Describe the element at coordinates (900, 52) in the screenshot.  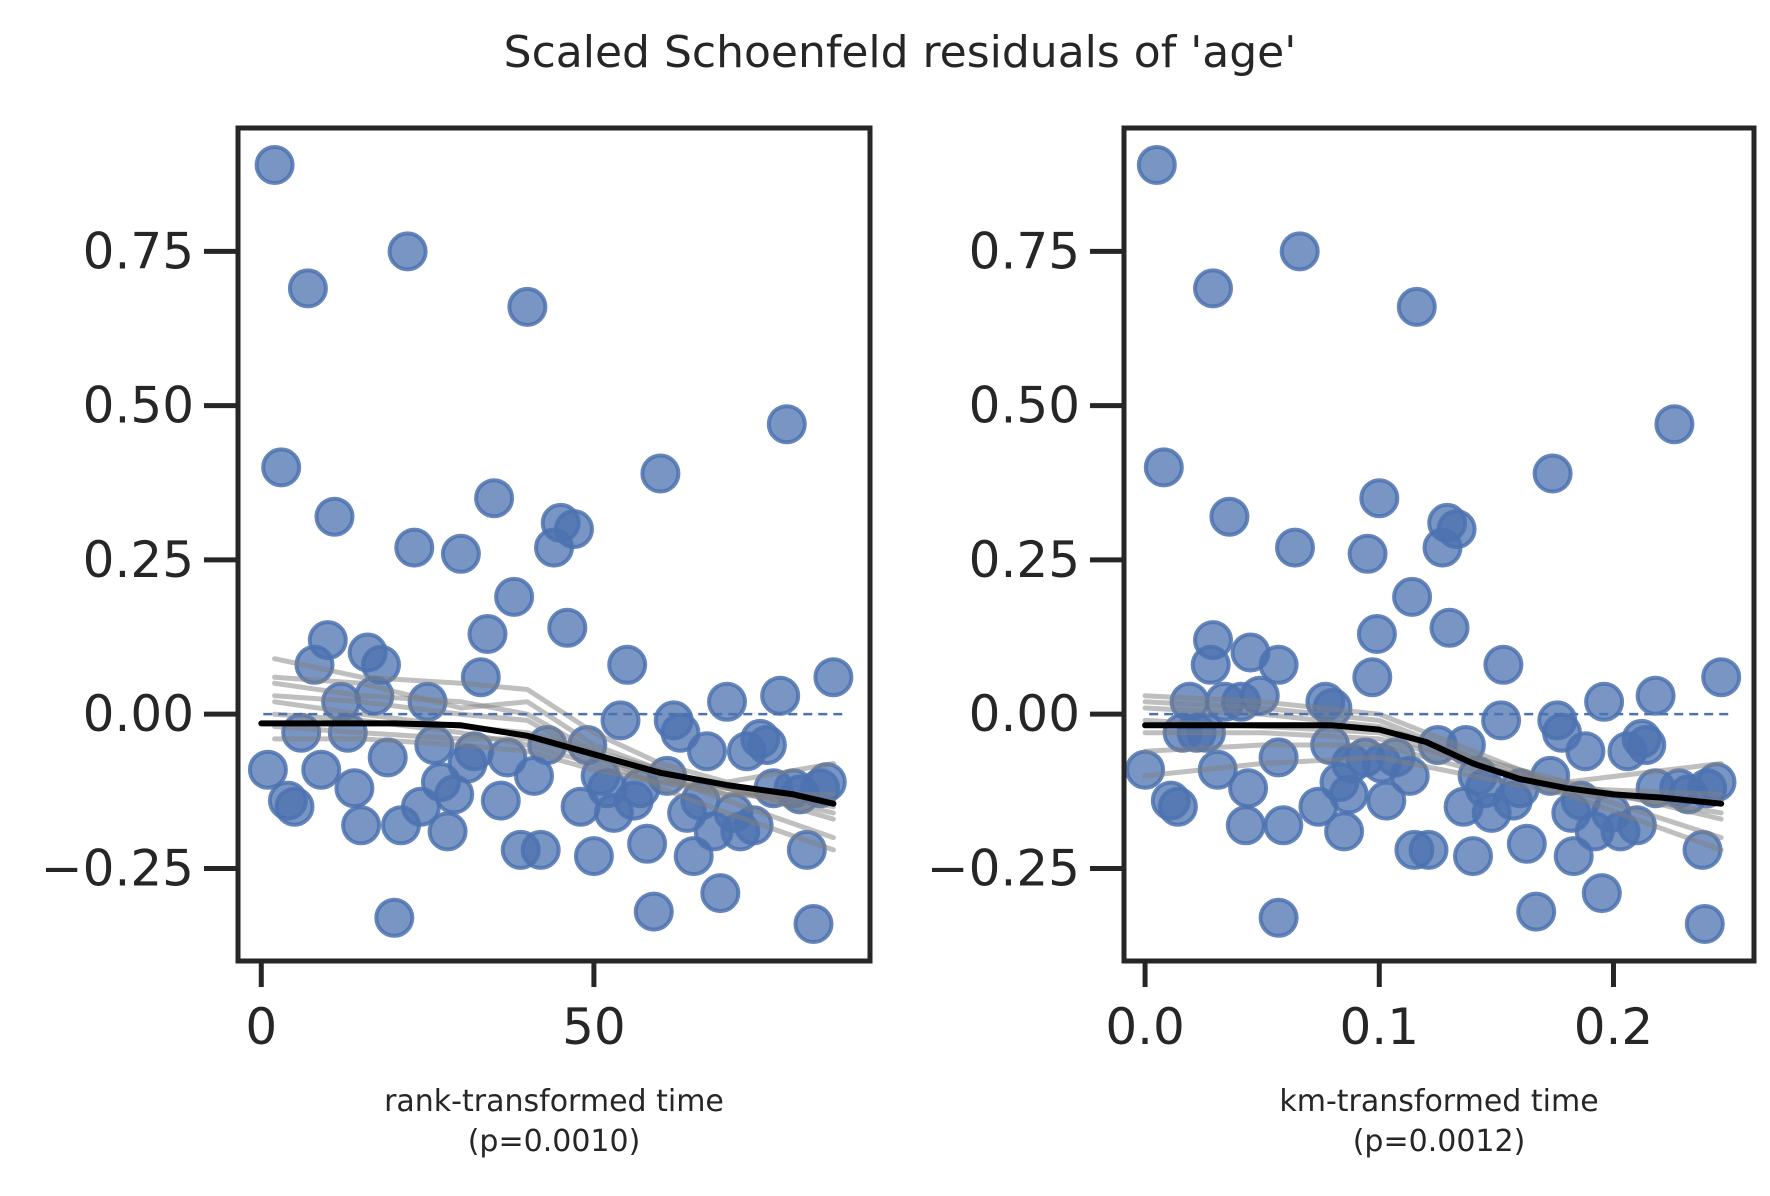
I see `figure-title: Scaled Schoenfeld residuals of 'age'` at that location.